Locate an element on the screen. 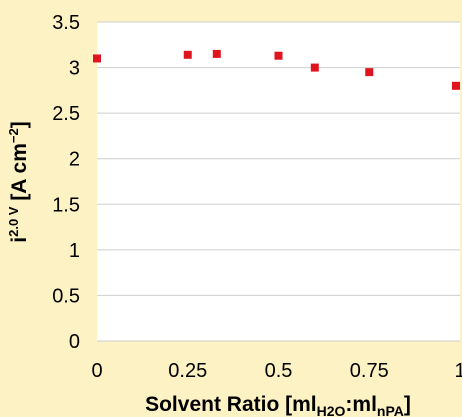 This screenshot has height=417, width=462. x-tick-label: 0.5 is located at coordinates (279, 371).